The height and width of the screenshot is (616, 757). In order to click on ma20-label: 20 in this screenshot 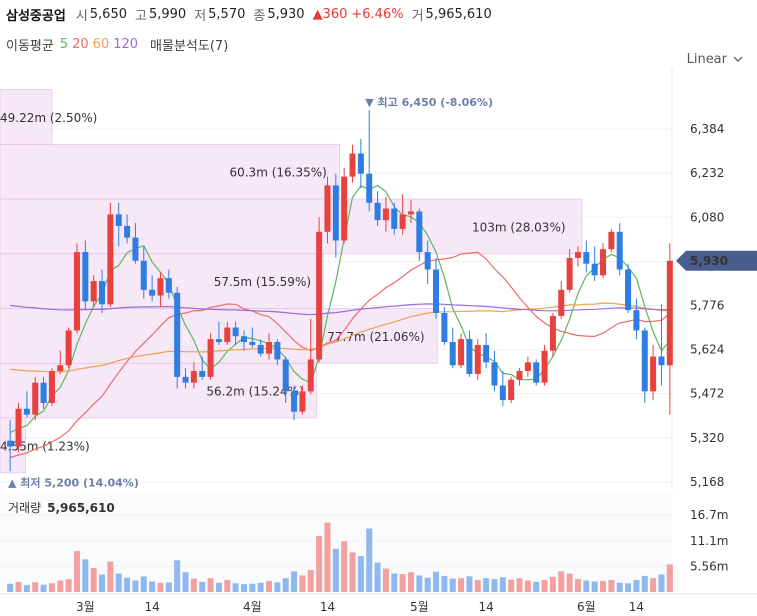, I will do `click(80, 44)`.